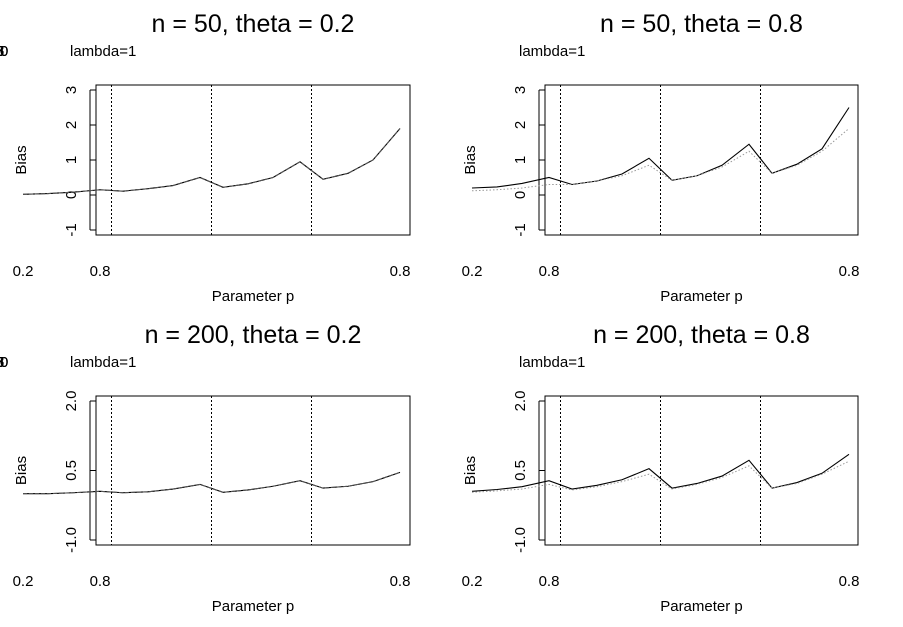  I want to click on chart-title: n = 50, theta = 0.8, so click(701, 24).